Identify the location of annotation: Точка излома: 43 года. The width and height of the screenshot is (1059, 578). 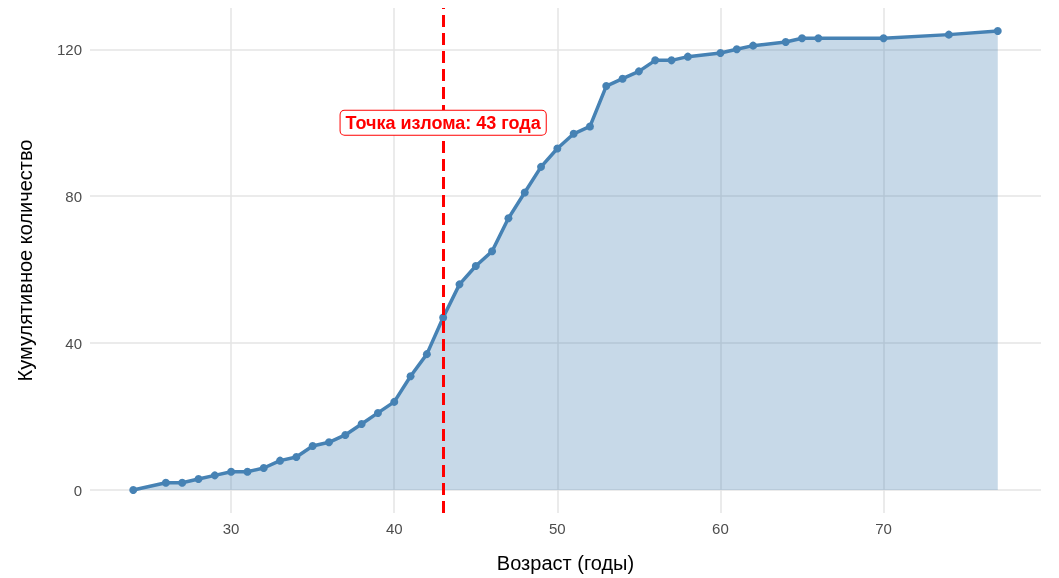
(443, 122).